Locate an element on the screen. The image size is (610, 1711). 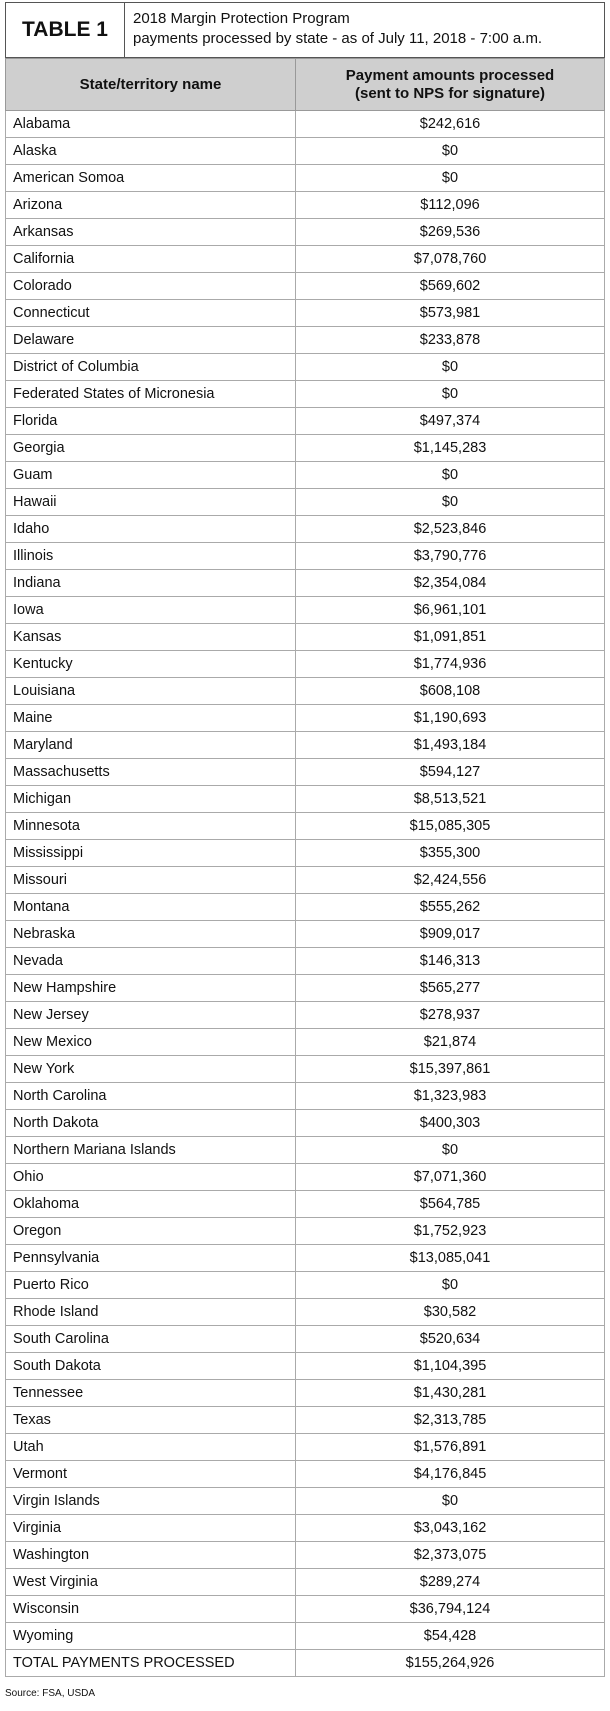
payment-amount: $594,127 is located at coordinates (450, 772).